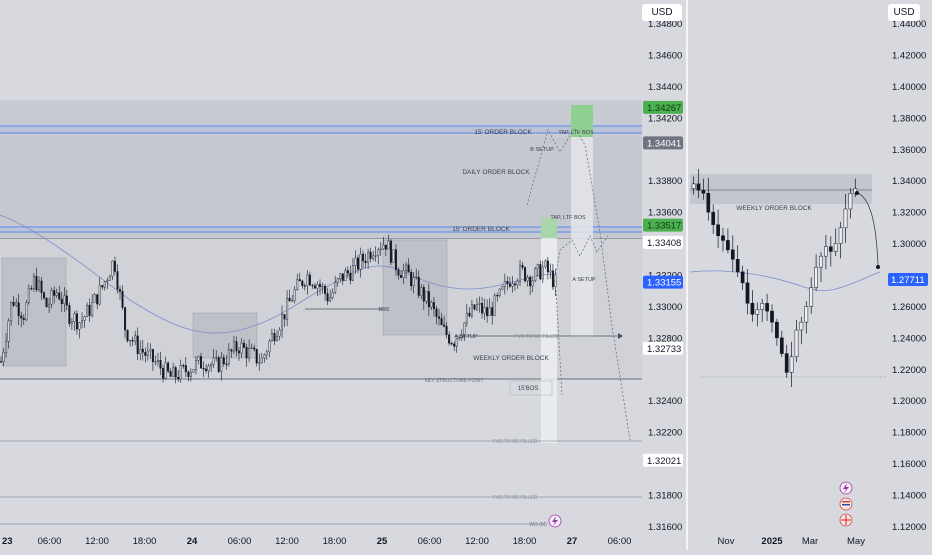  I want to click on fvg-label-1: FVG TO BE FILLED, so click(537, 337).